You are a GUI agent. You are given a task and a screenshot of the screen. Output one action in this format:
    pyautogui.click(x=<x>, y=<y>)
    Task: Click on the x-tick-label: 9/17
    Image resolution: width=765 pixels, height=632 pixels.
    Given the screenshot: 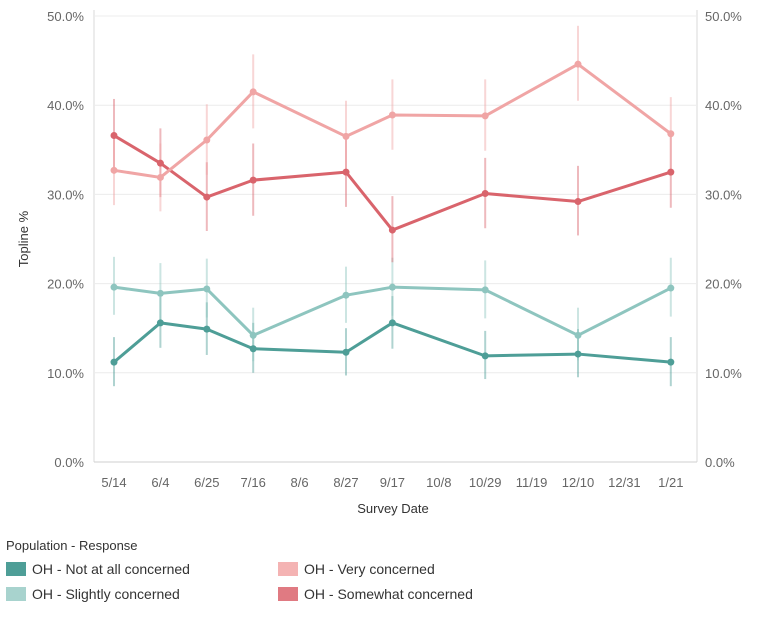 What is the action you would take?
    pyautogui.click(x=392, y=482)
    